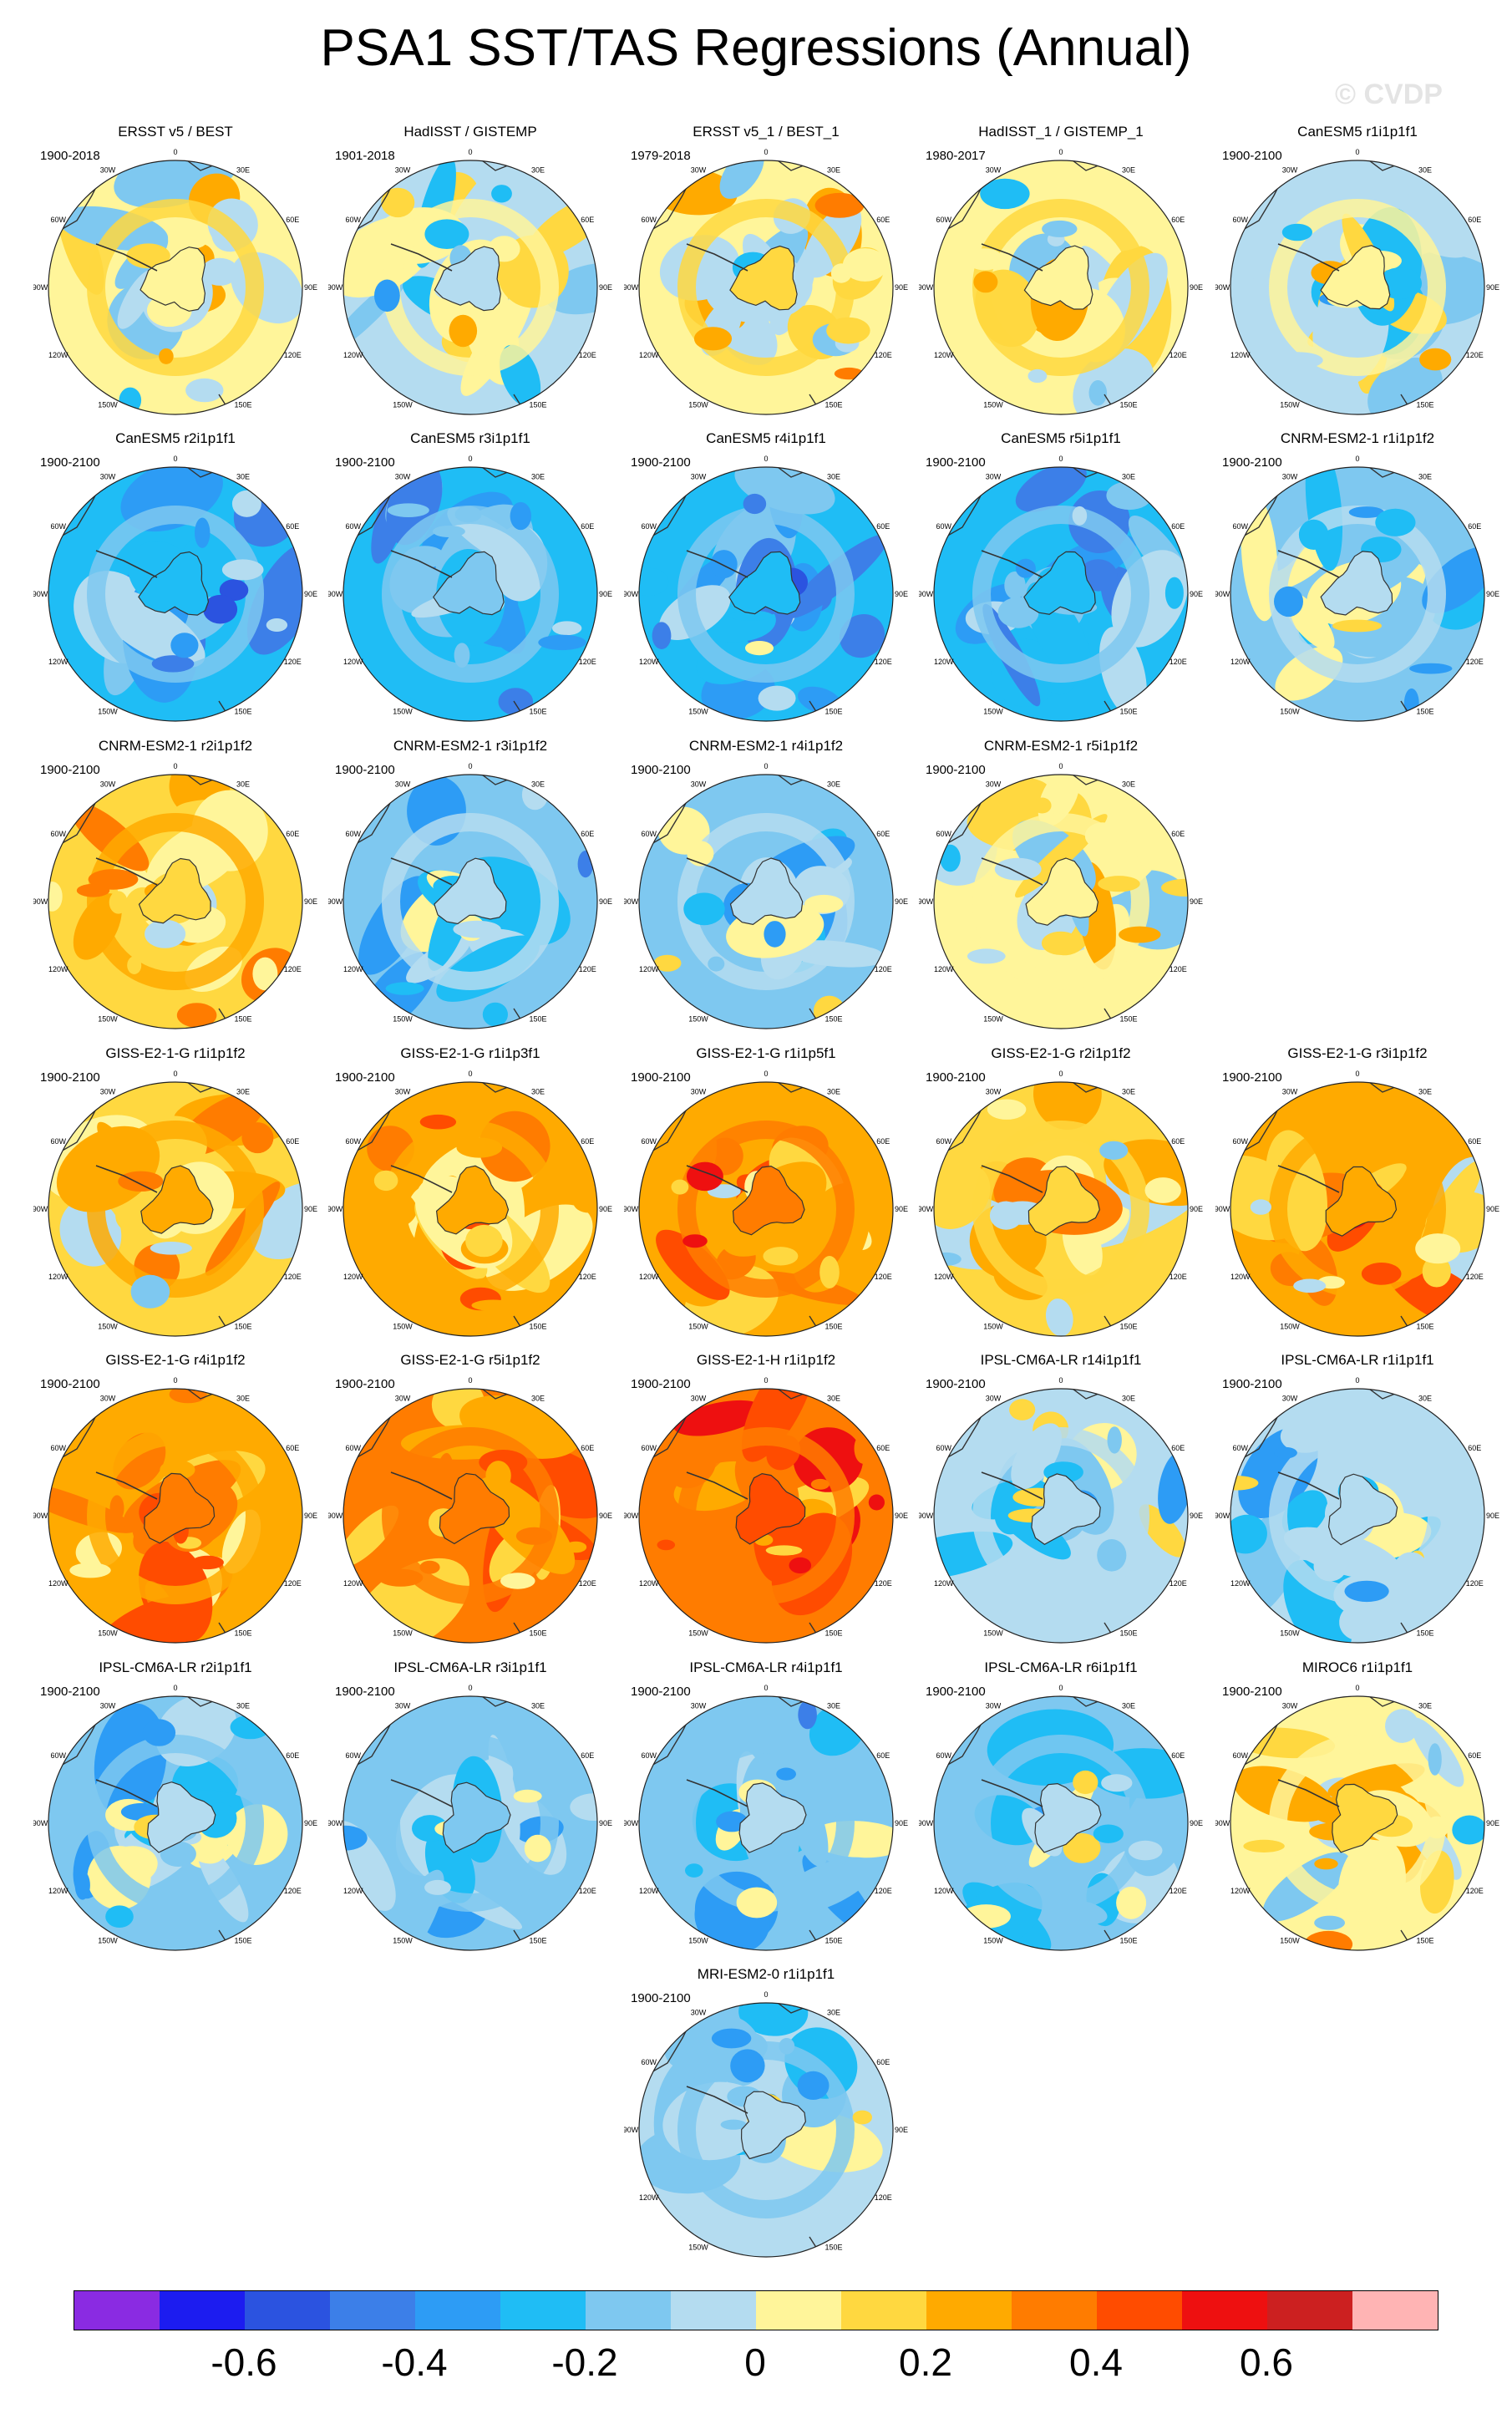 This screenshot has height=2414, width=1512. Describe the element at coordinates (766, 438) in the screenshot. I see `panel-title: CanESM5 r4i1p1f1` at that location.